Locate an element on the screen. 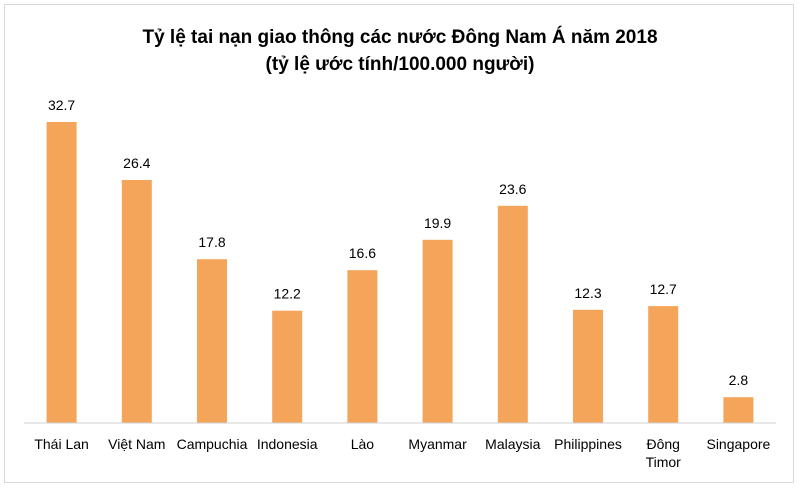 This screenshot has width=800, height=489. category-label-8-line-1: Timor is located at coordinates (664, 462).